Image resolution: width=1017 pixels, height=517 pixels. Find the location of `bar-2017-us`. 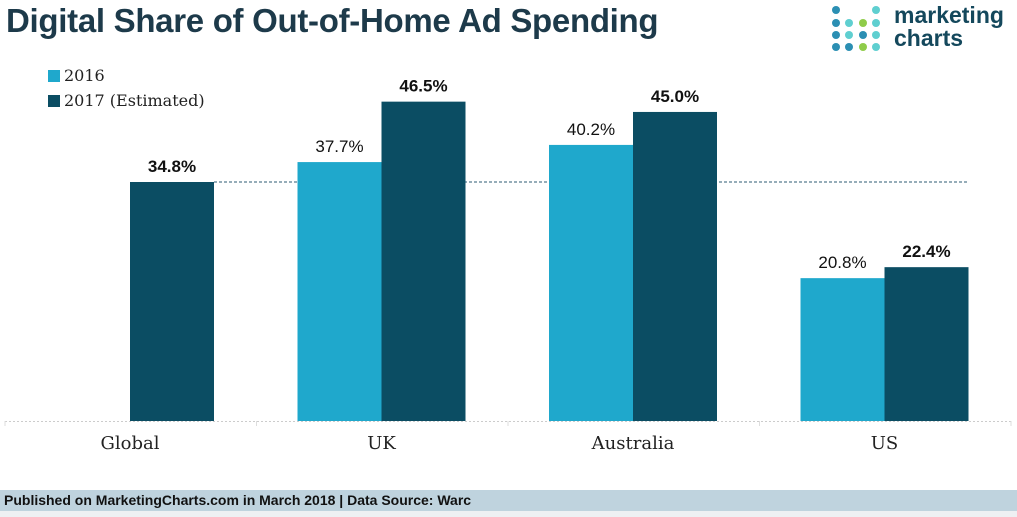

bar-2017-us is located at coordinates (926, 344).